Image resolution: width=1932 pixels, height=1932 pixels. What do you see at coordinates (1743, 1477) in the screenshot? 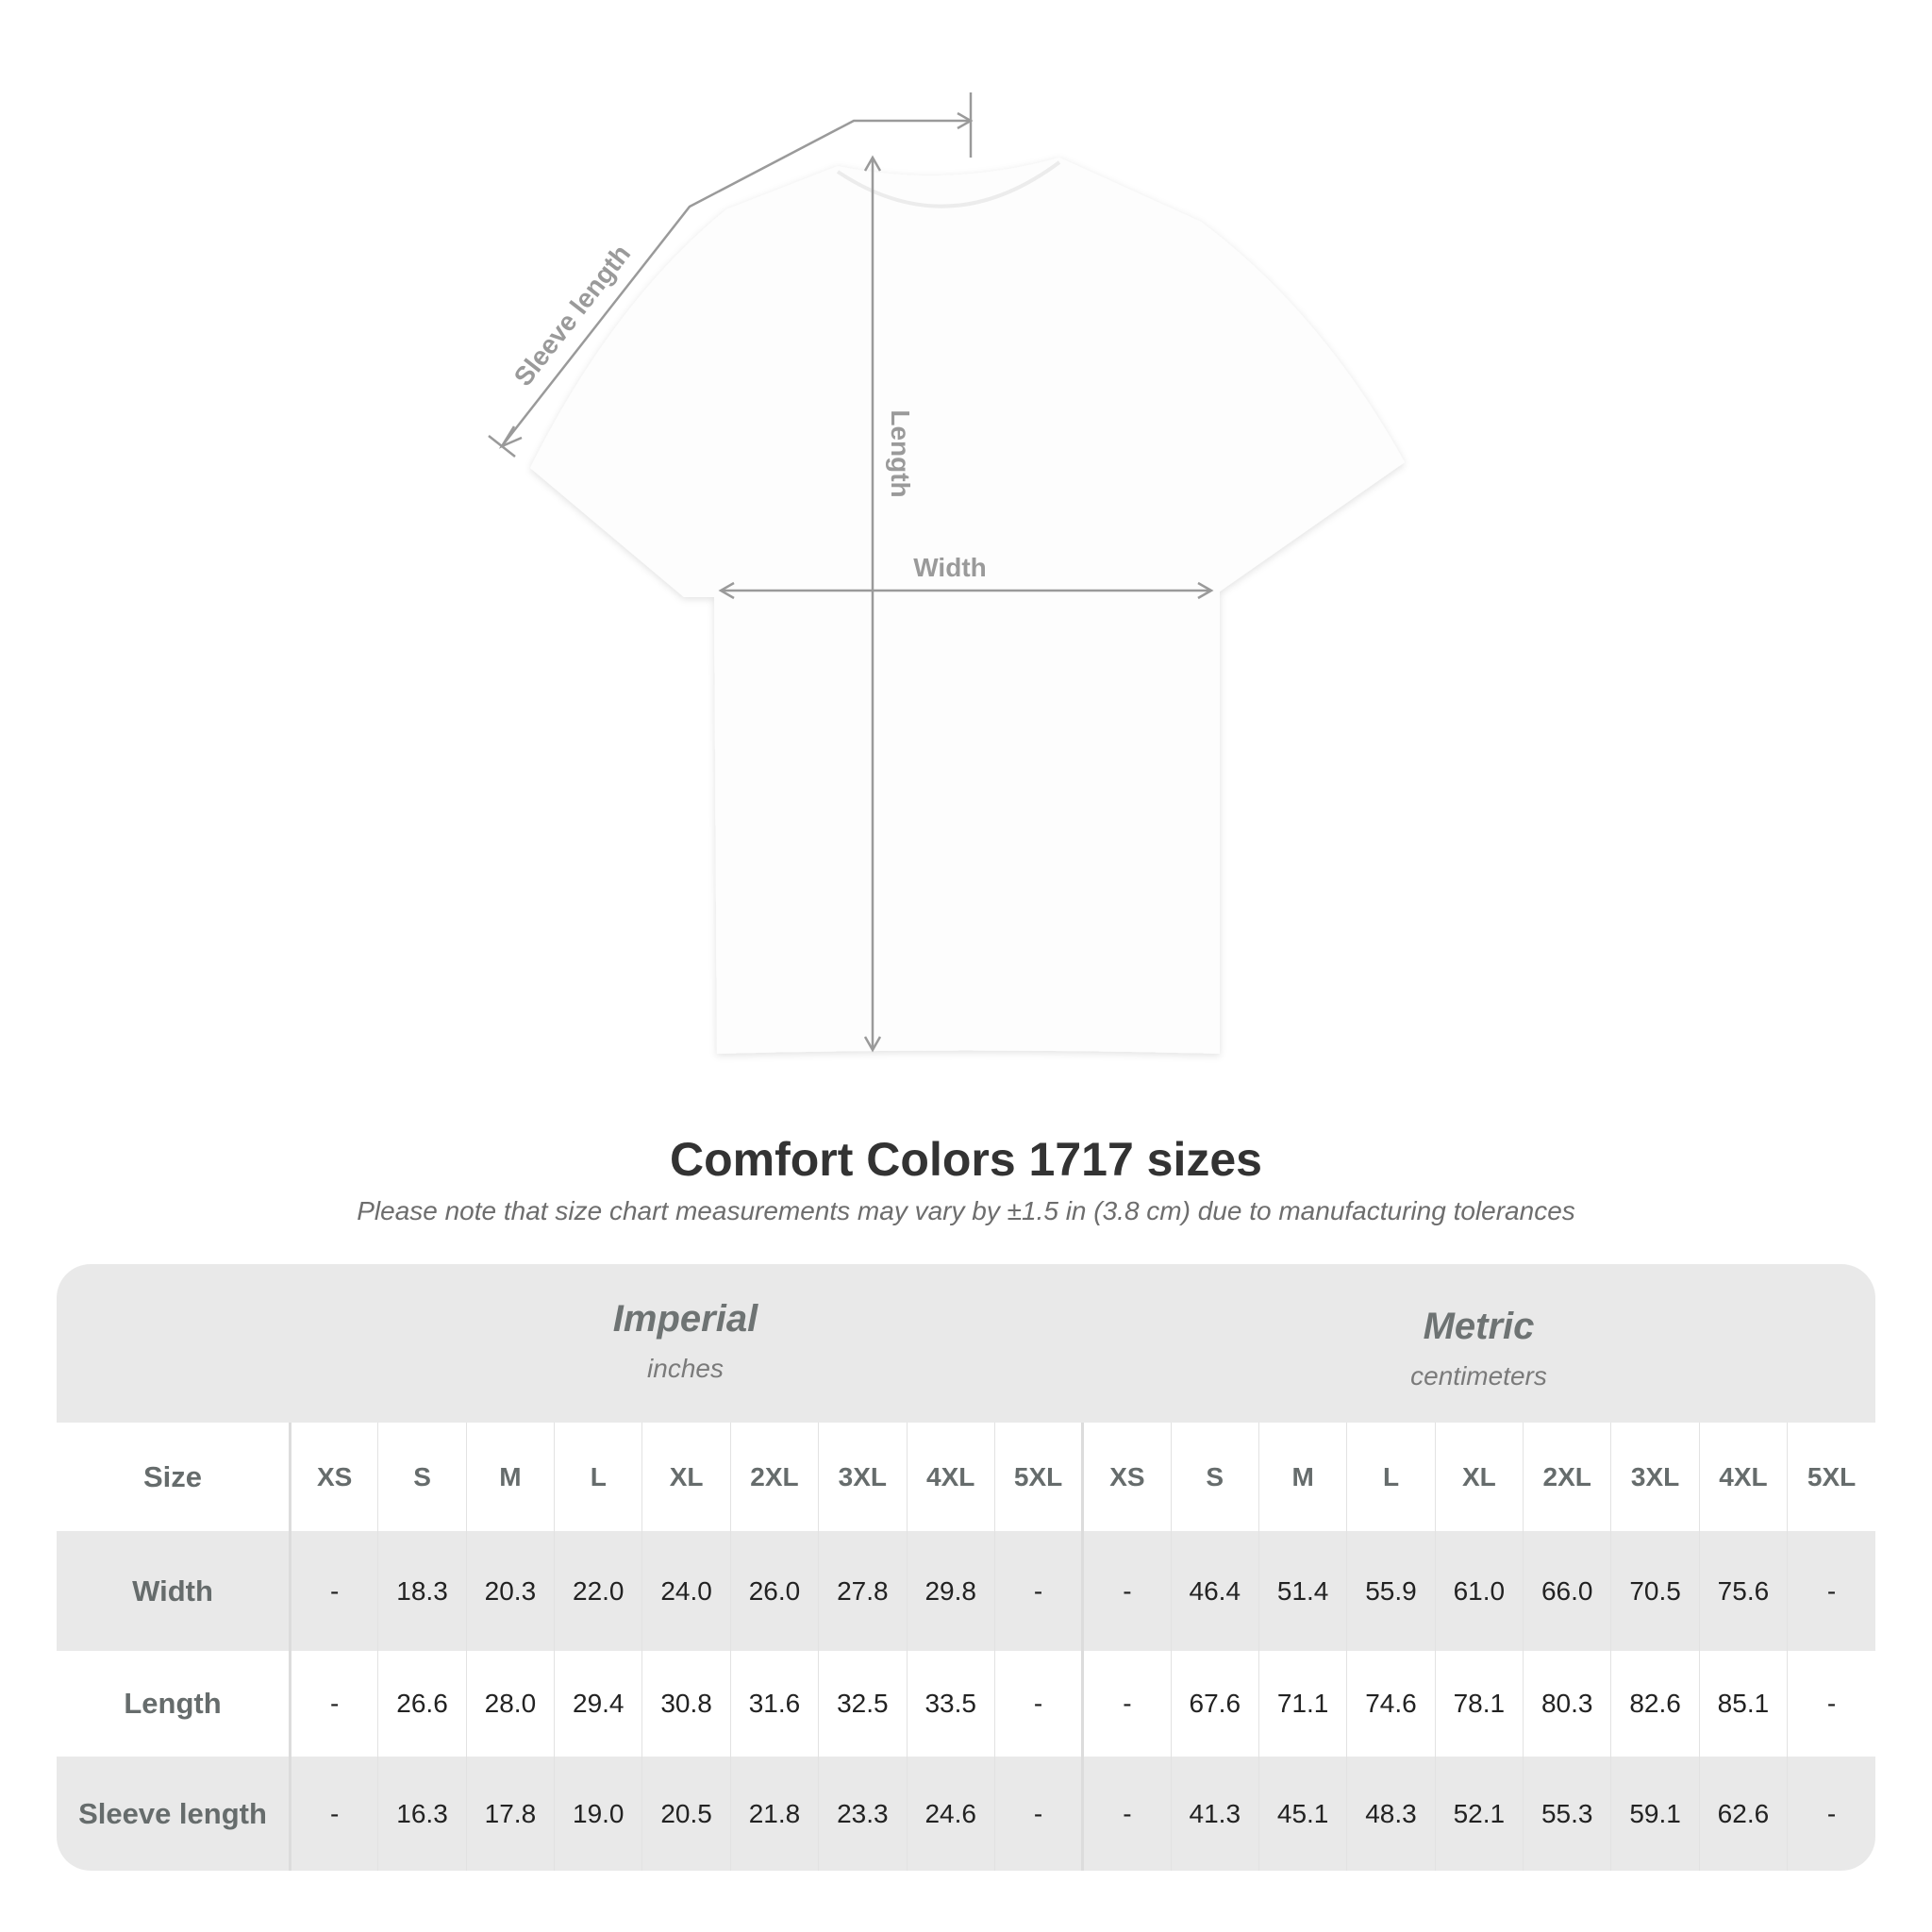
I see `metric-size-4xl: 4XL` at bounding box center [1743, 1477].